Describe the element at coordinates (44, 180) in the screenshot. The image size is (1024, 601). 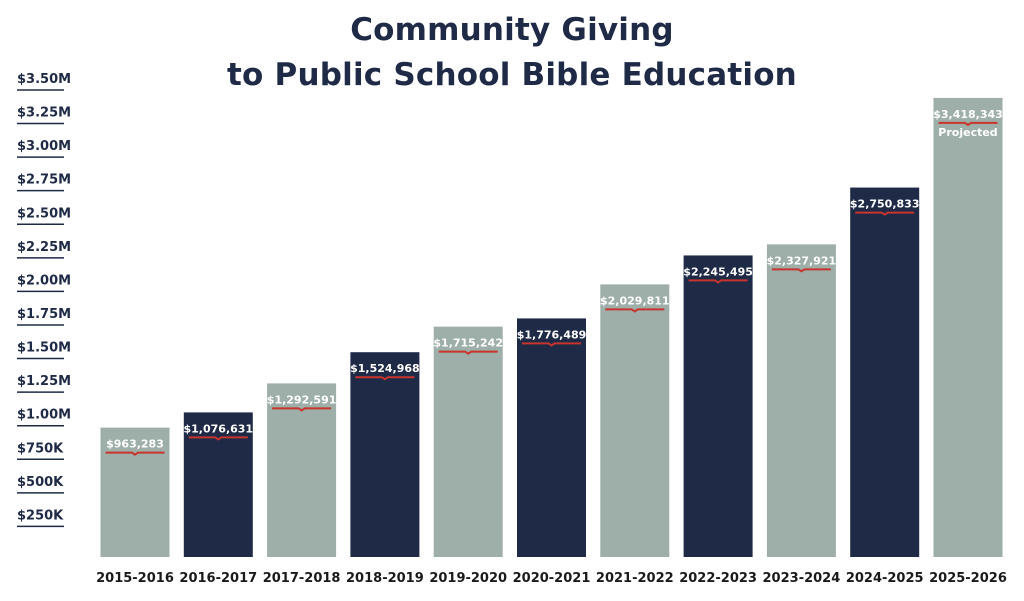
I see `y-tick-label: $2.75M` at that location.